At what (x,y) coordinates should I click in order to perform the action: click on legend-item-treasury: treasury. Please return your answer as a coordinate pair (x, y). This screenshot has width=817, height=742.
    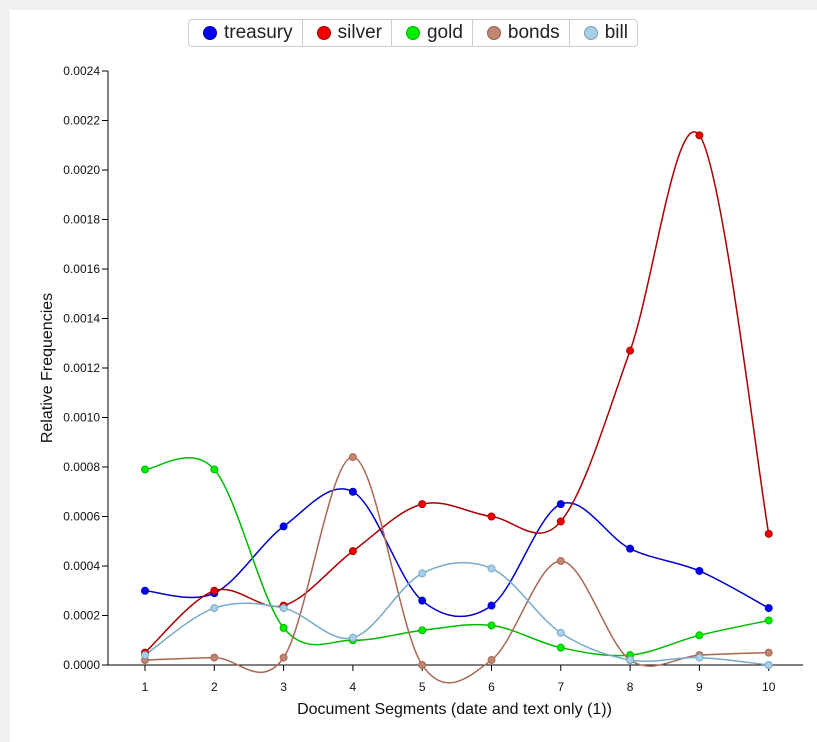
    Looking at the image, I should click on (246, 33).